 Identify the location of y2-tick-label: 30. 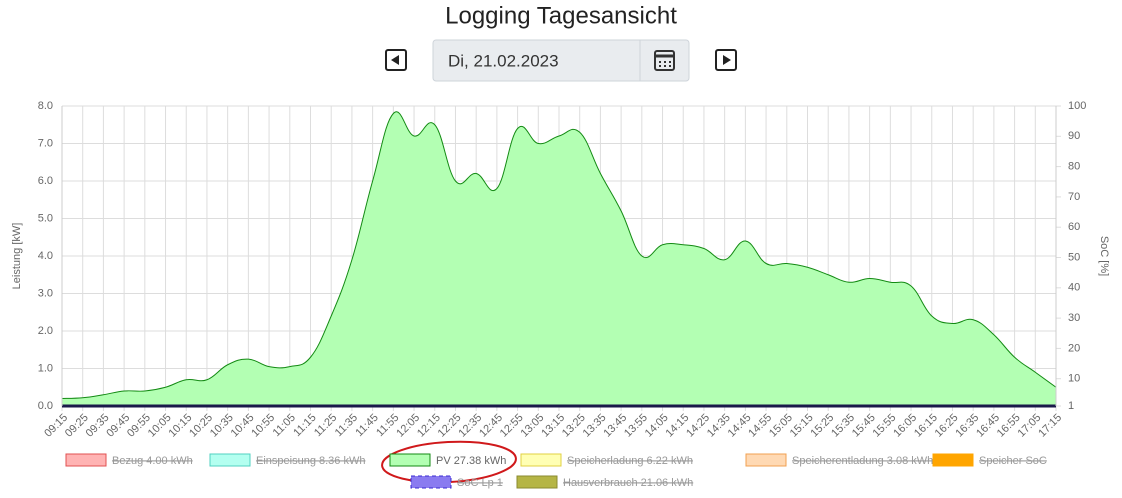
(1074, 318).